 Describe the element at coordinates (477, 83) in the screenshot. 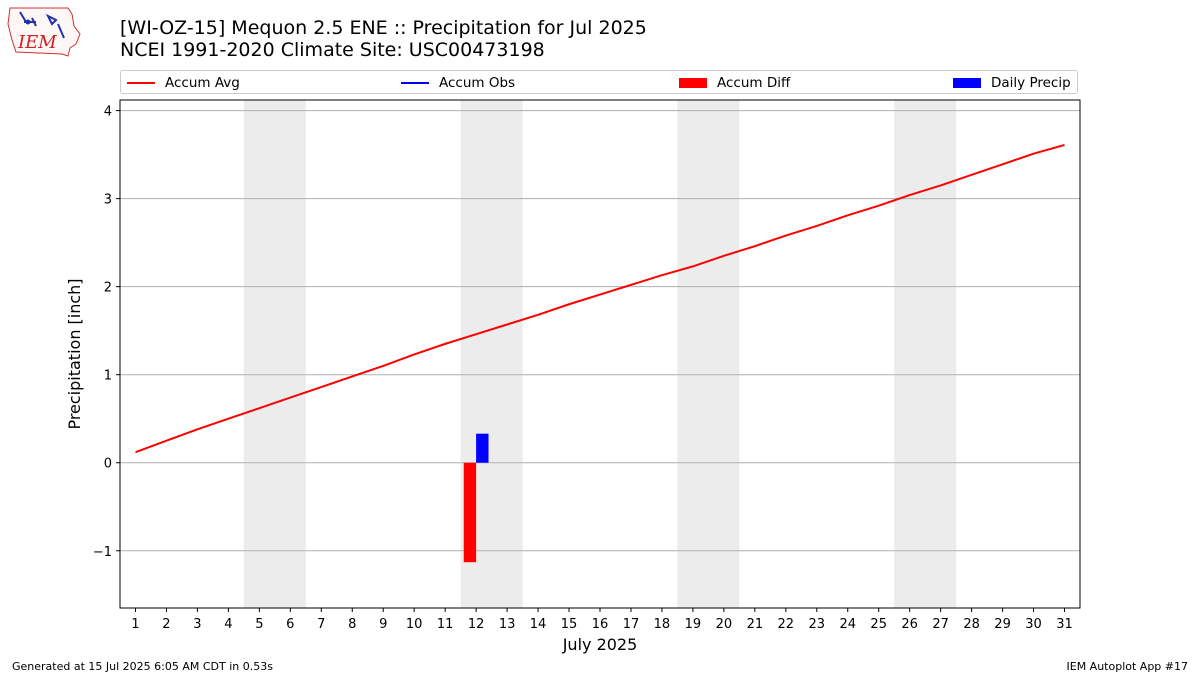

I see `legend-label: Accum Obs` at that location.